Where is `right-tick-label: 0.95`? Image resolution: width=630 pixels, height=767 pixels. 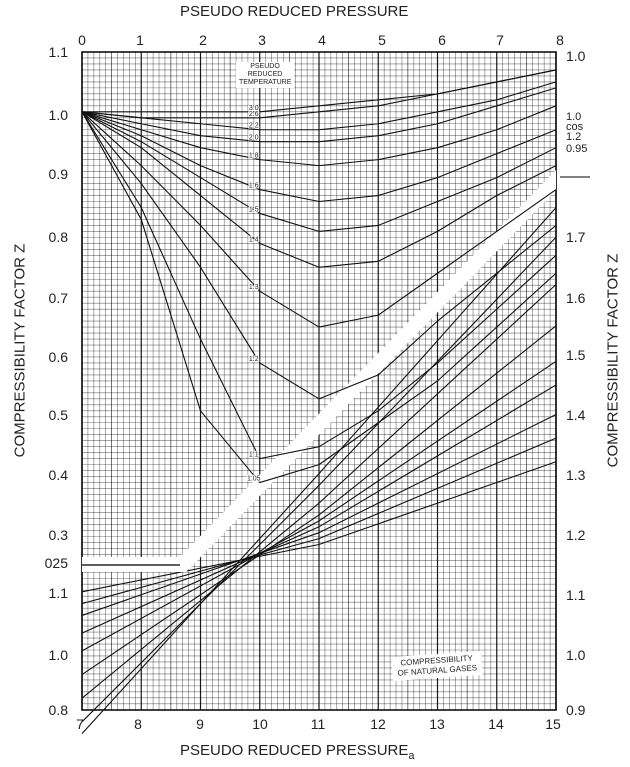 right-tick-label: 0.95 is located at coordinates (576, 149).